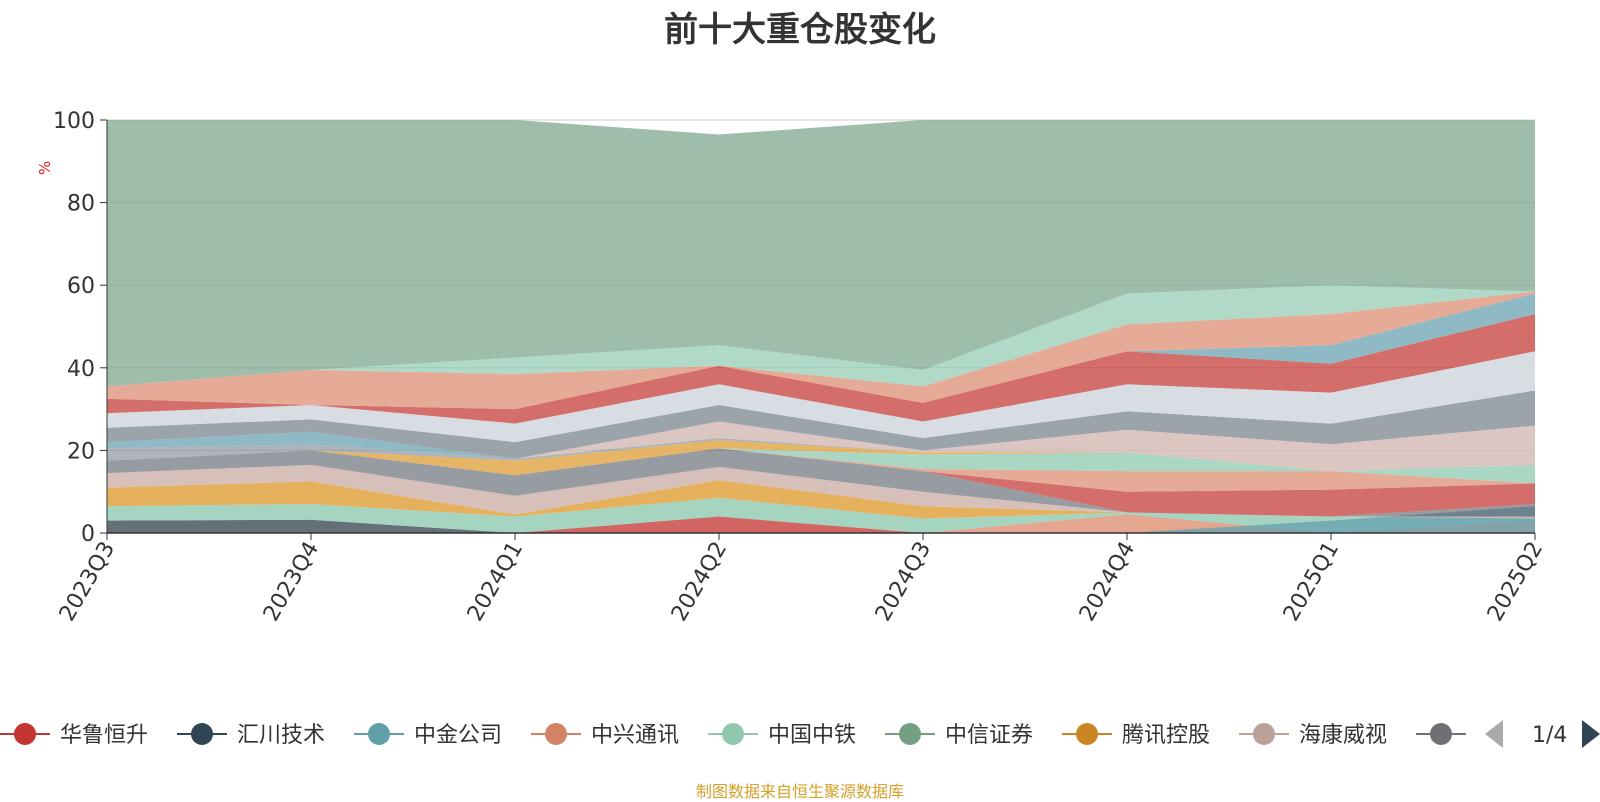 The image size is (1600, 802). Describe the element at coordinates (281, 735) in the screenshot. I see `legend-label: 汇川技术` at that location.